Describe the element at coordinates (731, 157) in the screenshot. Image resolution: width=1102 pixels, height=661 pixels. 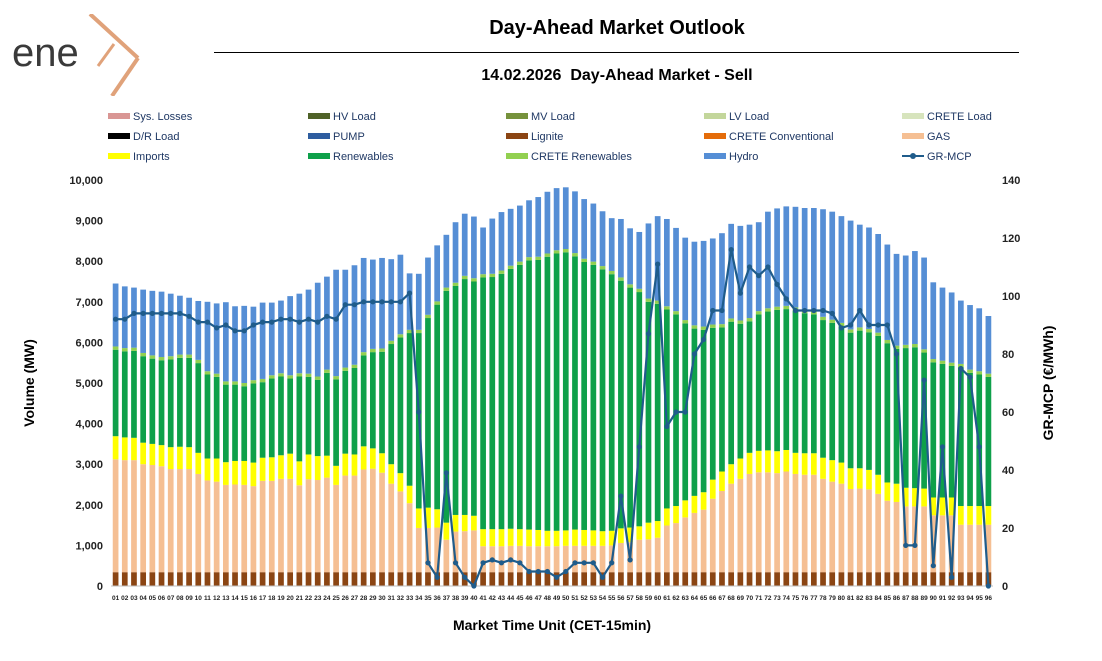
I see `legend-item-hydro: Hydro` at that location.